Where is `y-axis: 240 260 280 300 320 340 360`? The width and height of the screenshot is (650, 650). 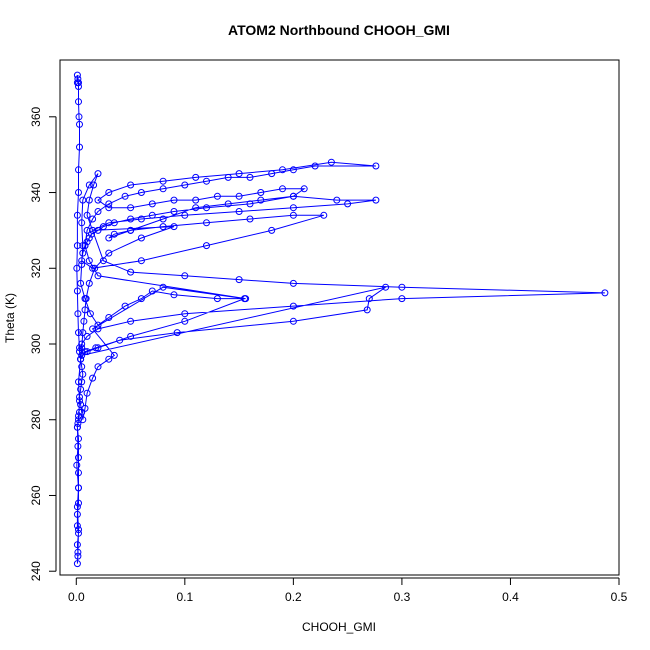
y-axis: 240 260 280 300 320 340 360 is located at coordinates (43, 343).